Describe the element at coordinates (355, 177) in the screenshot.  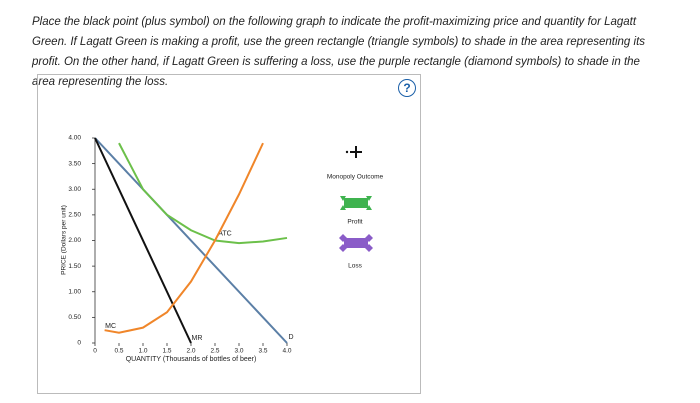
I see `tool-label: Monopoly Outcome` at that location.